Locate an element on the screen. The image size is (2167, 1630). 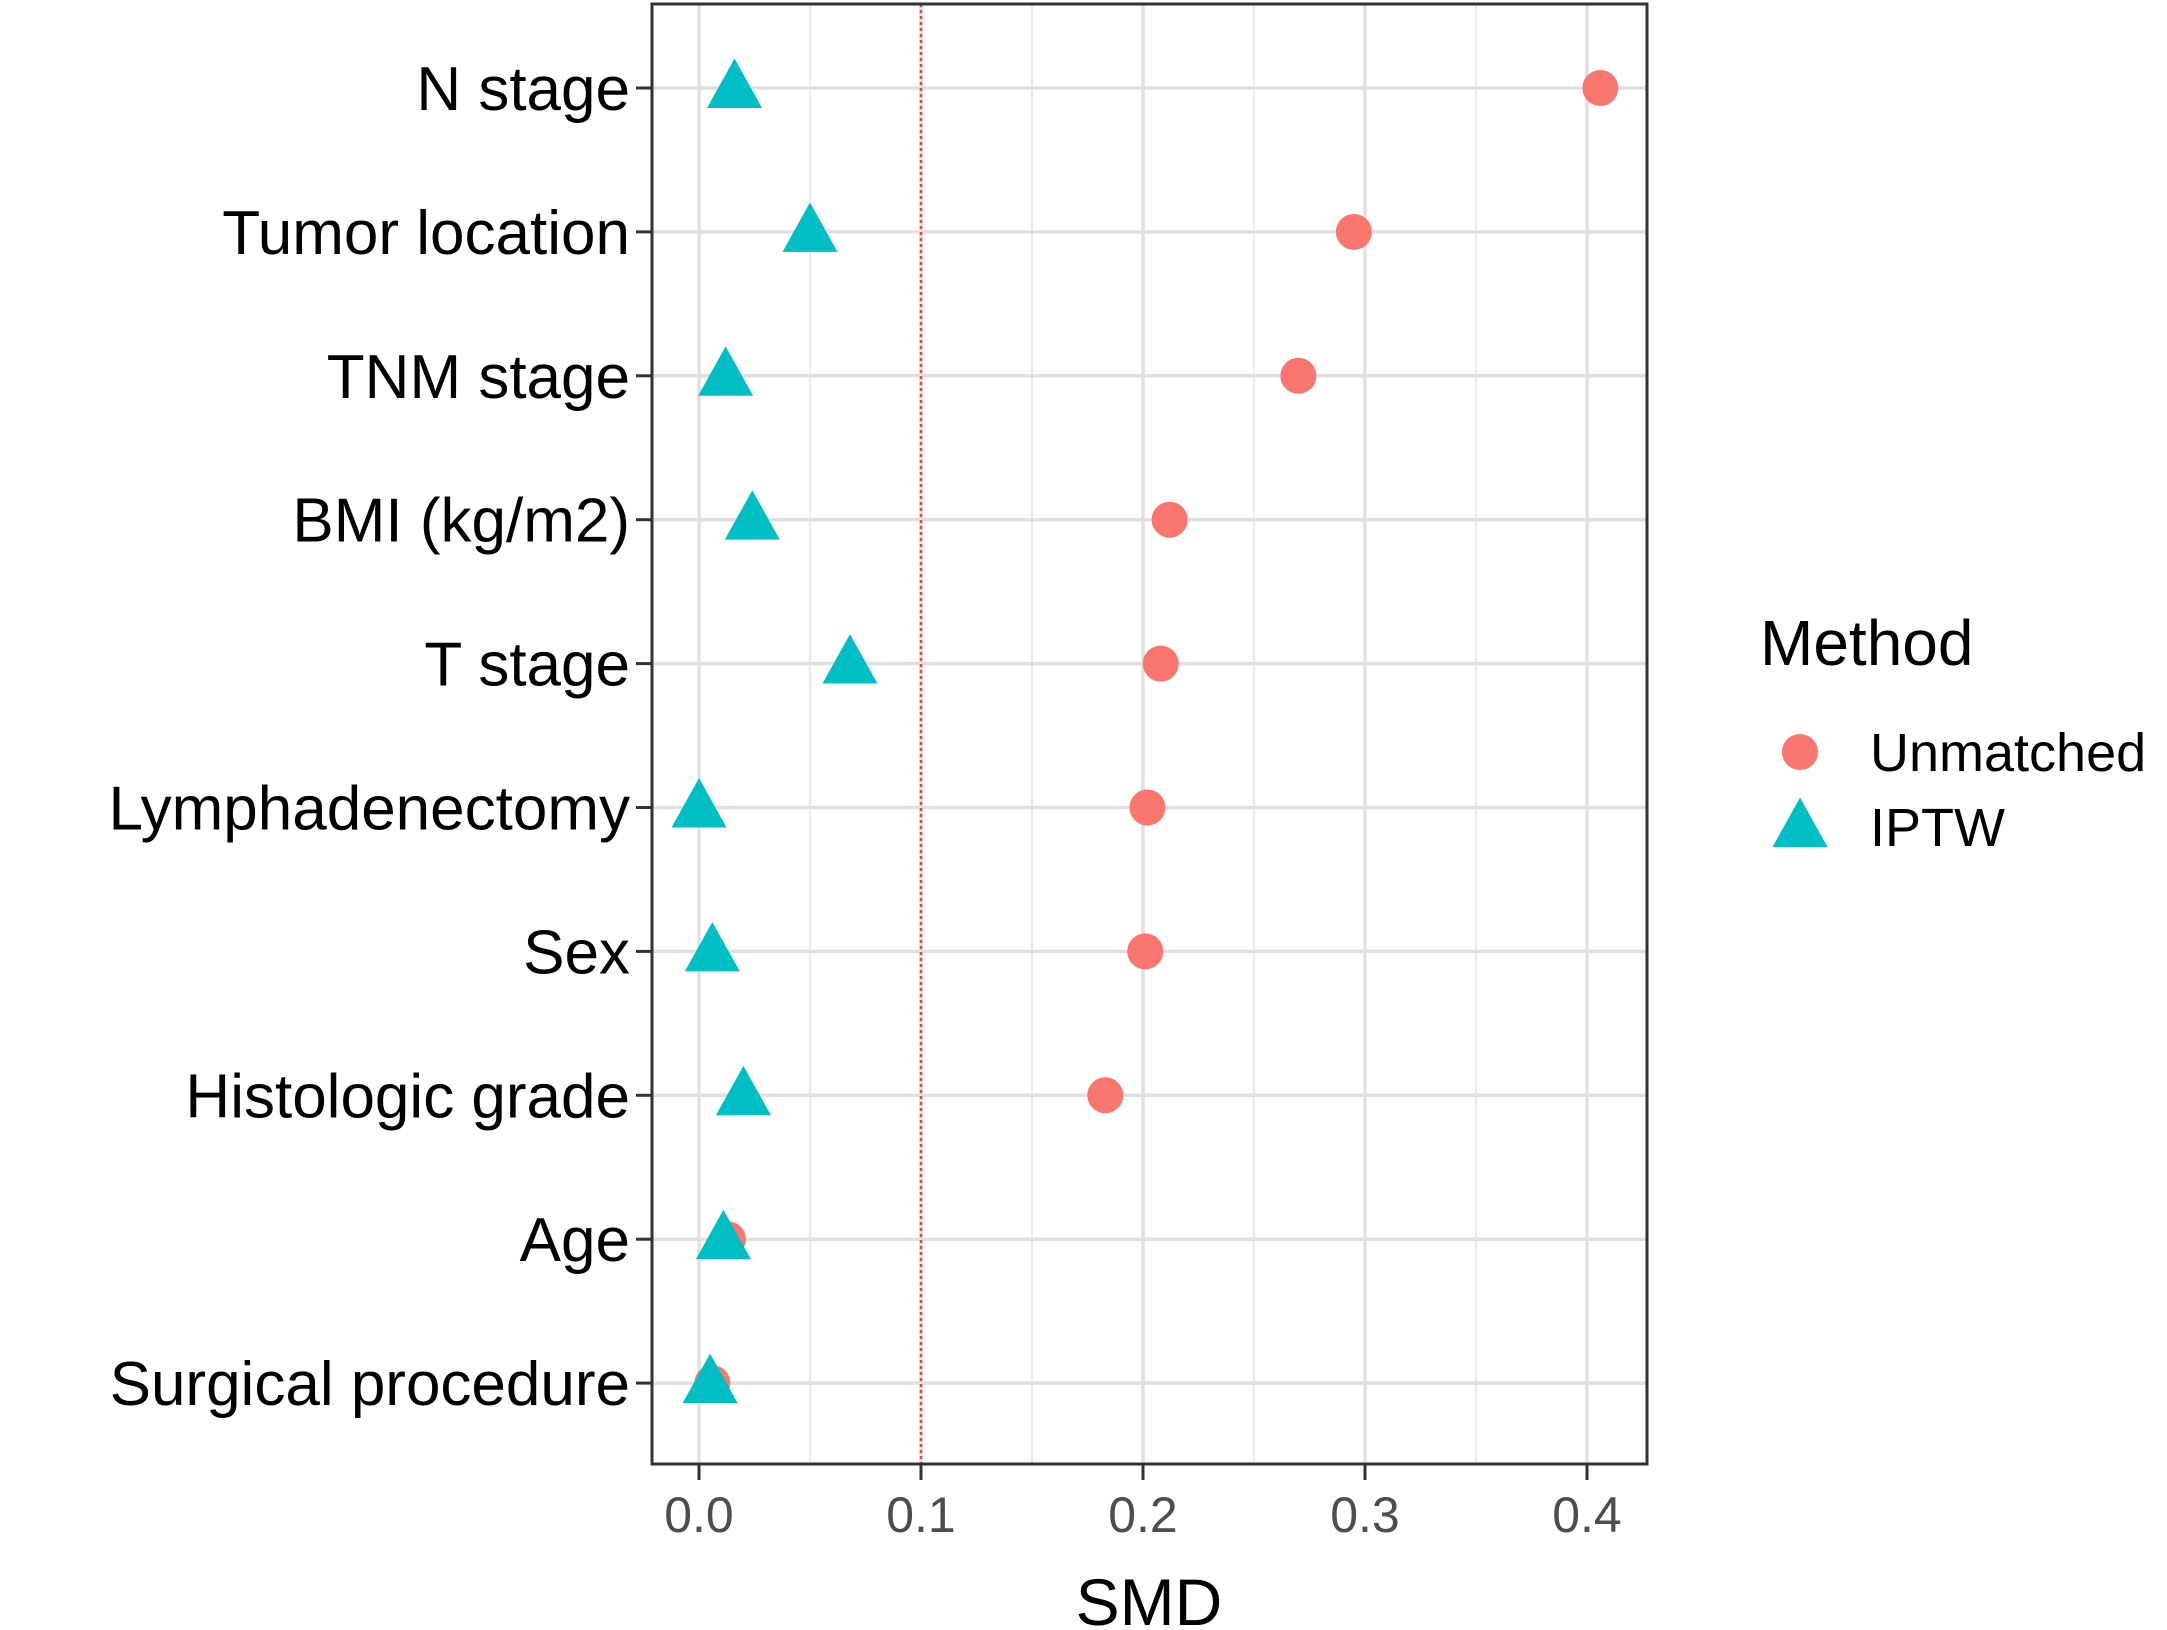
legend-key-unmatched is located at coordinates (1800, 752).